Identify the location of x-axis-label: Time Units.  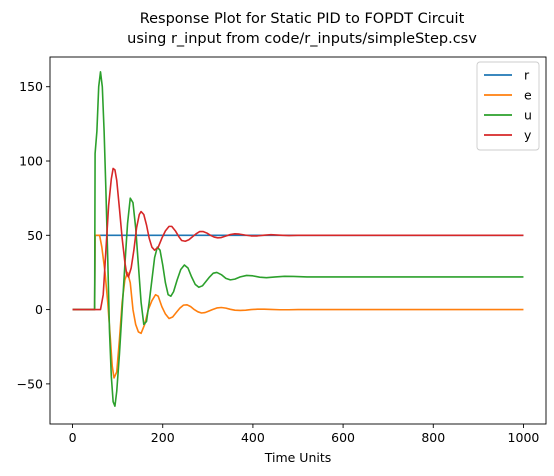
(298, 457).